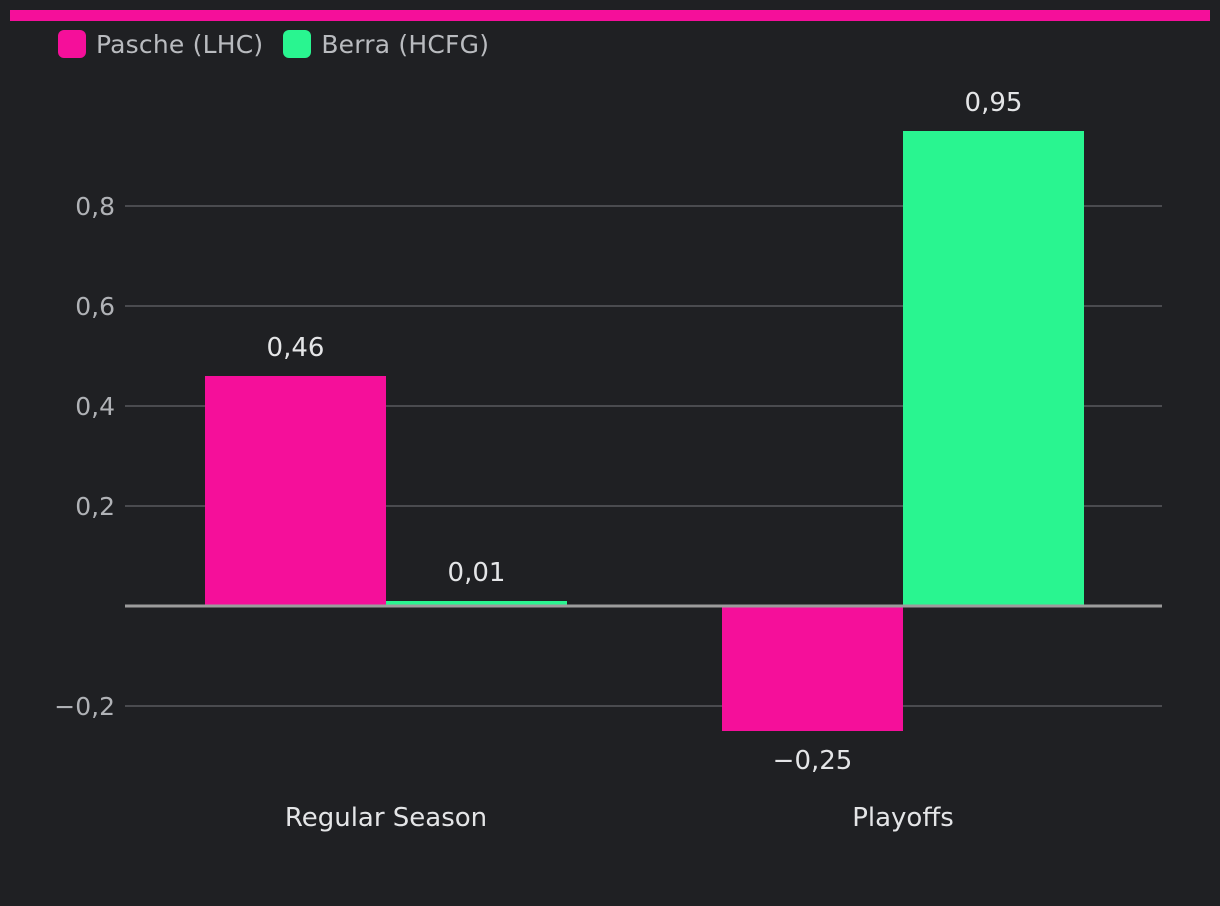 Image resolution: width=1220 pixels, height=906 pixels. What do you see at coordinates (95, 406) in the screenshot?
I see `y-tick-label: 0,4` at bounding box center [95, 406].